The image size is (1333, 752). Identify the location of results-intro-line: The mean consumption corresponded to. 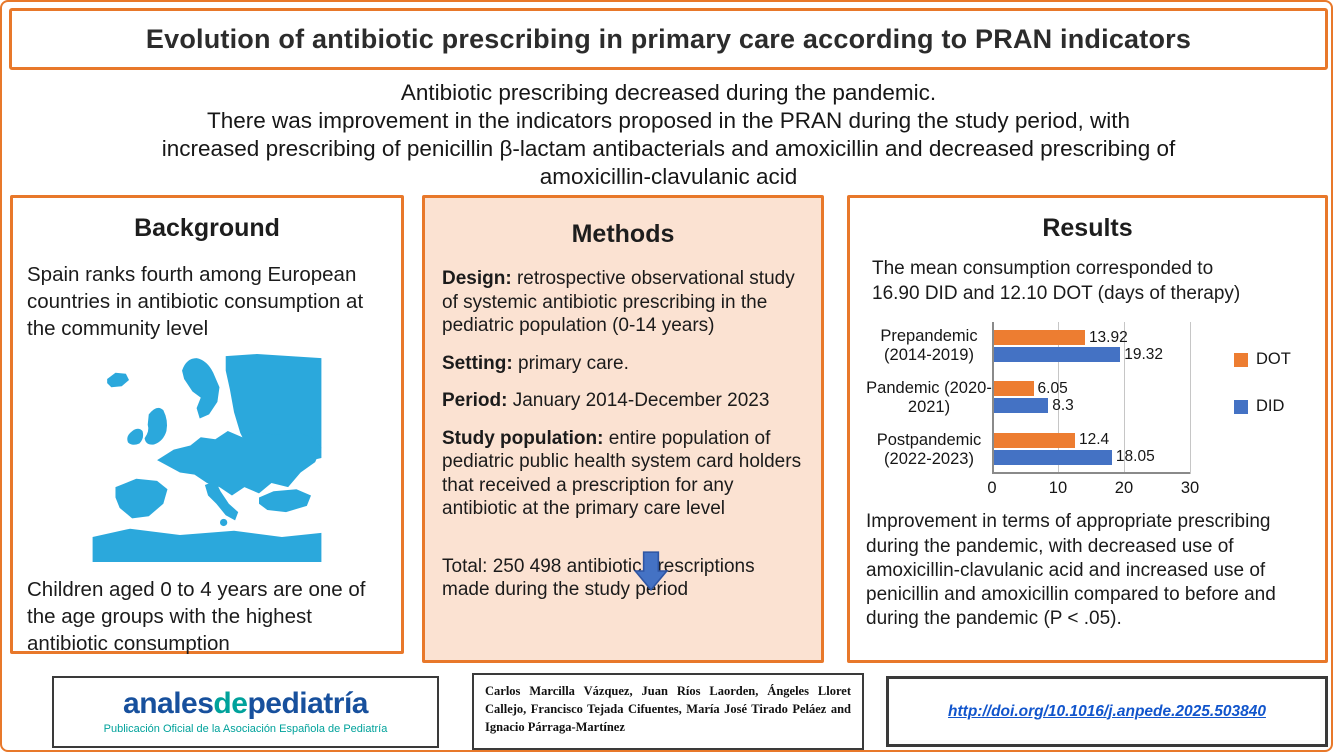
(1043, 268).